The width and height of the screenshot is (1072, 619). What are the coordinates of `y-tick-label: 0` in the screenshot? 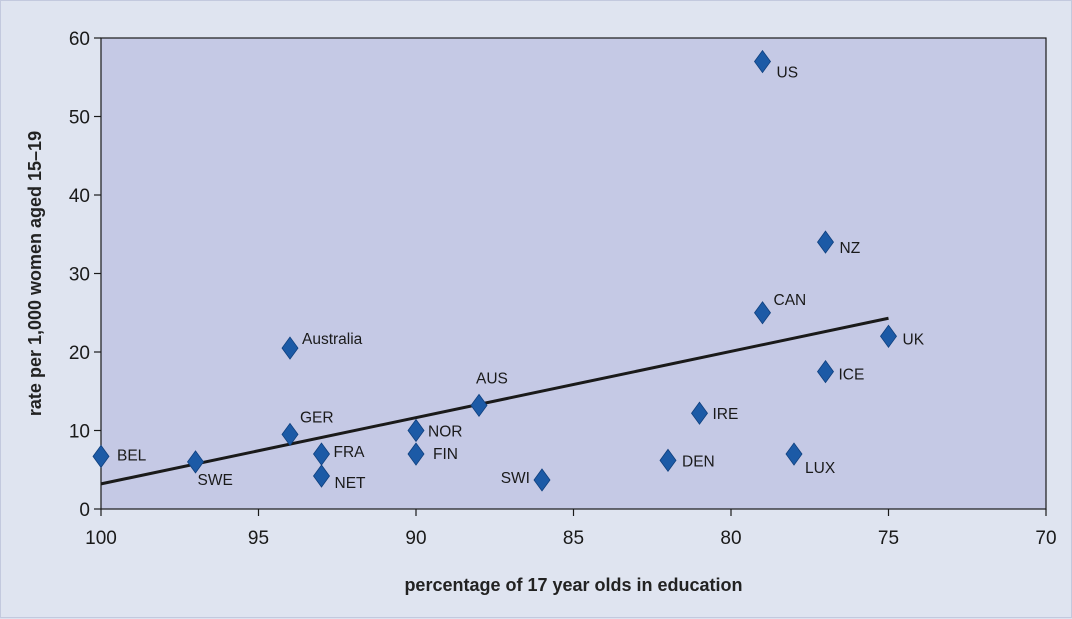 It's located at (84, 510).